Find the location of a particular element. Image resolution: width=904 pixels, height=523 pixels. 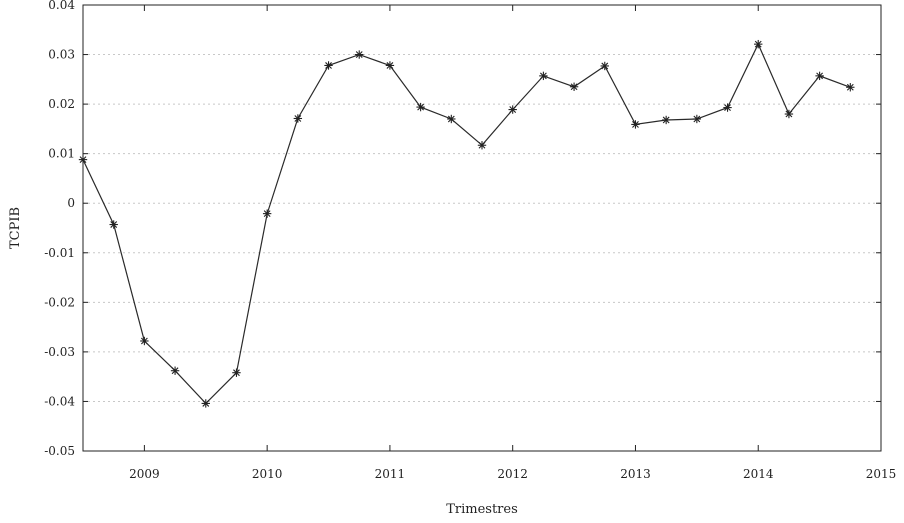

y-tick-label: -0.05 is located at coordinates (59, 451).